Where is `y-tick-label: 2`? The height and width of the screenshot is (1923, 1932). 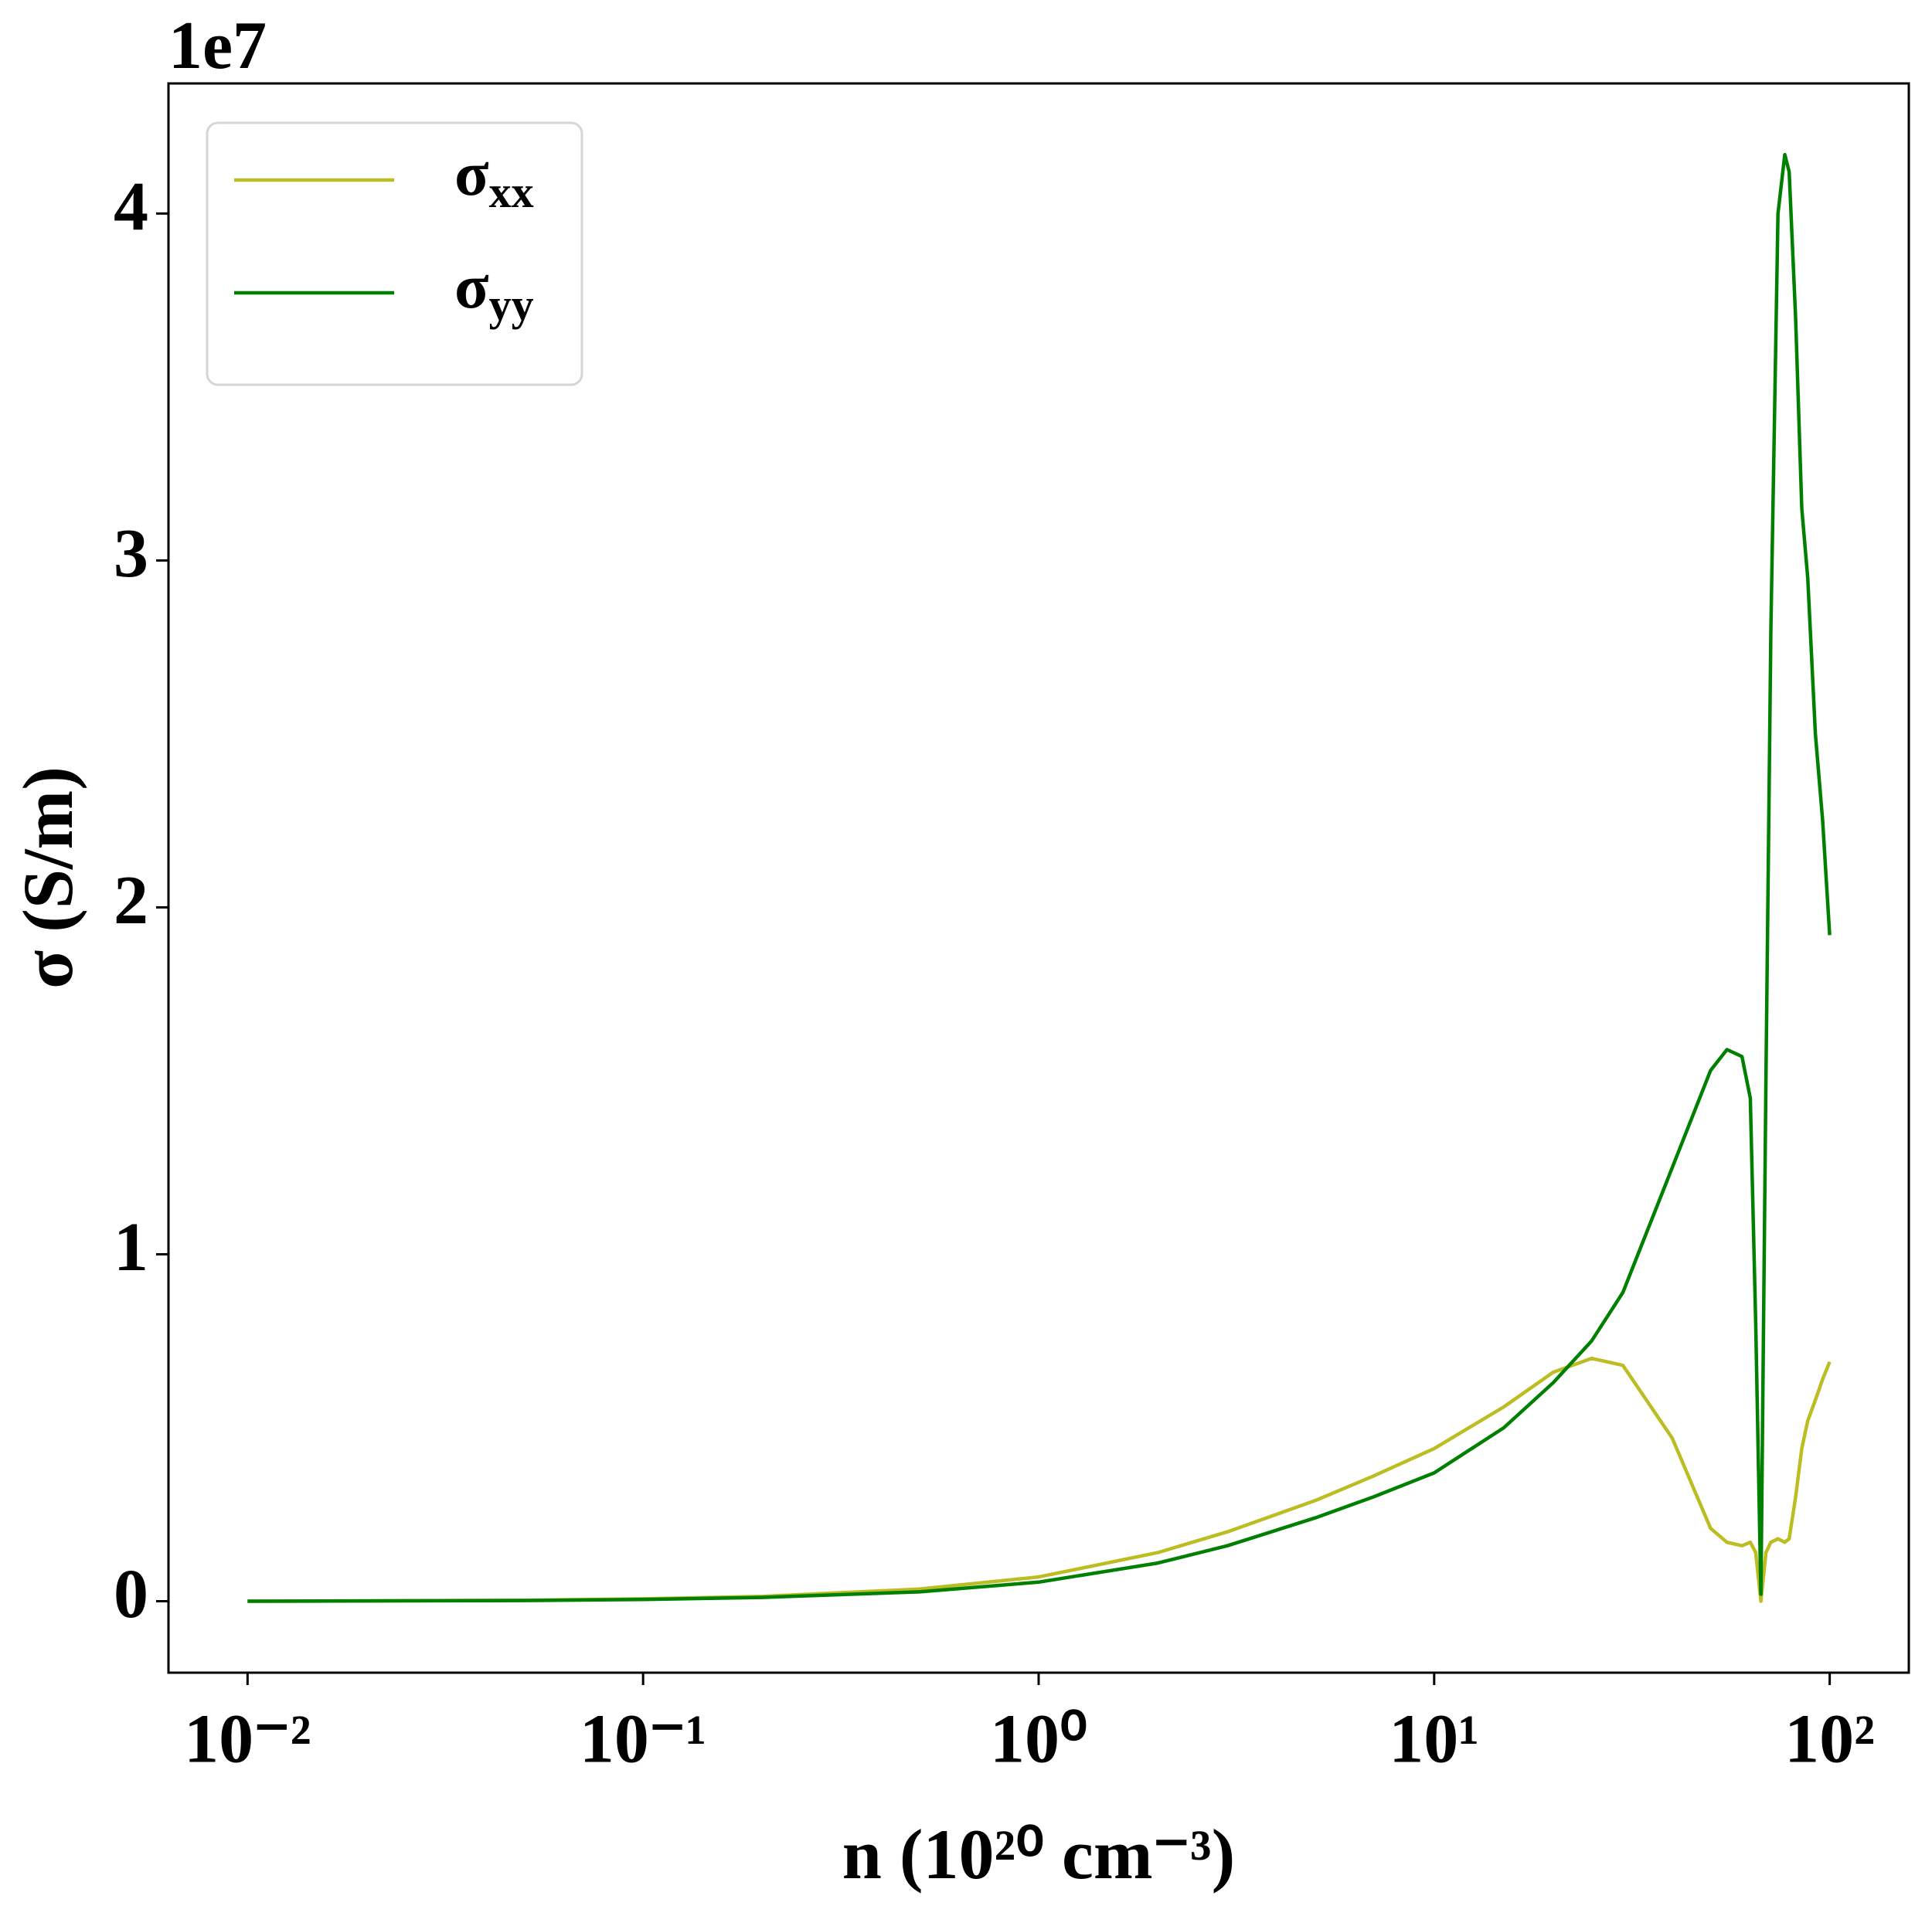
y-tick-label: 2 is located at coordinates (131, 900).